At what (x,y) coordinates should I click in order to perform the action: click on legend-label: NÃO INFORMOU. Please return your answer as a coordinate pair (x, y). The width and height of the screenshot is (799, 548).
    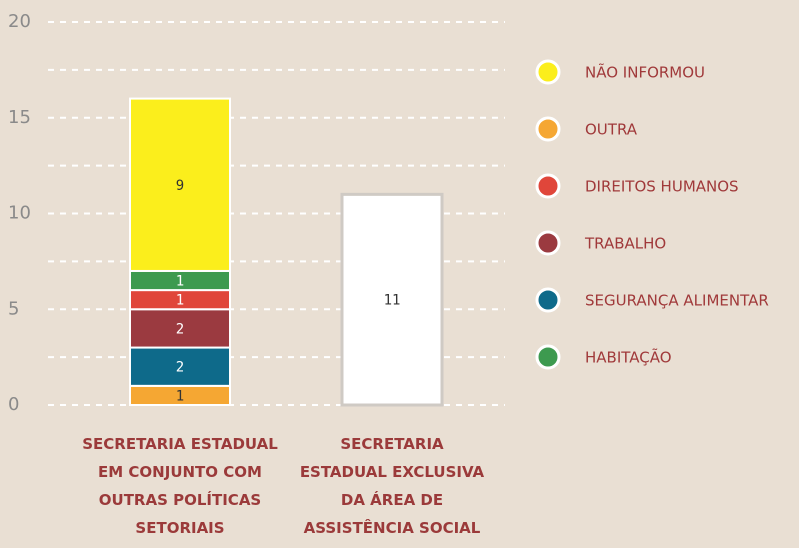
    Looking at the image, I should click on (645, 72).